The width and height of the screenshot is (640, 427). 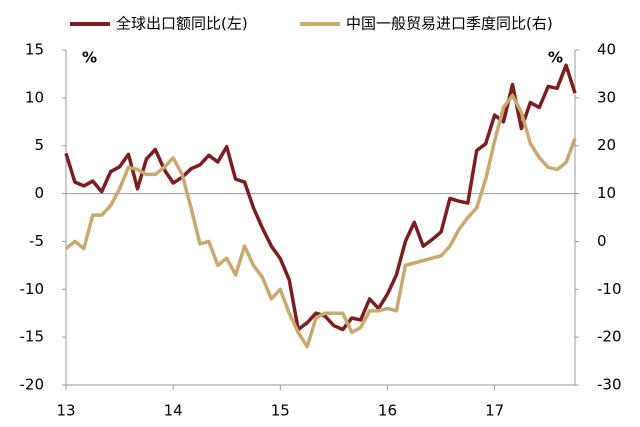 I want to click on legend-label: 中国一般贸易进口季度同比(右), so click(x=449, y=24).